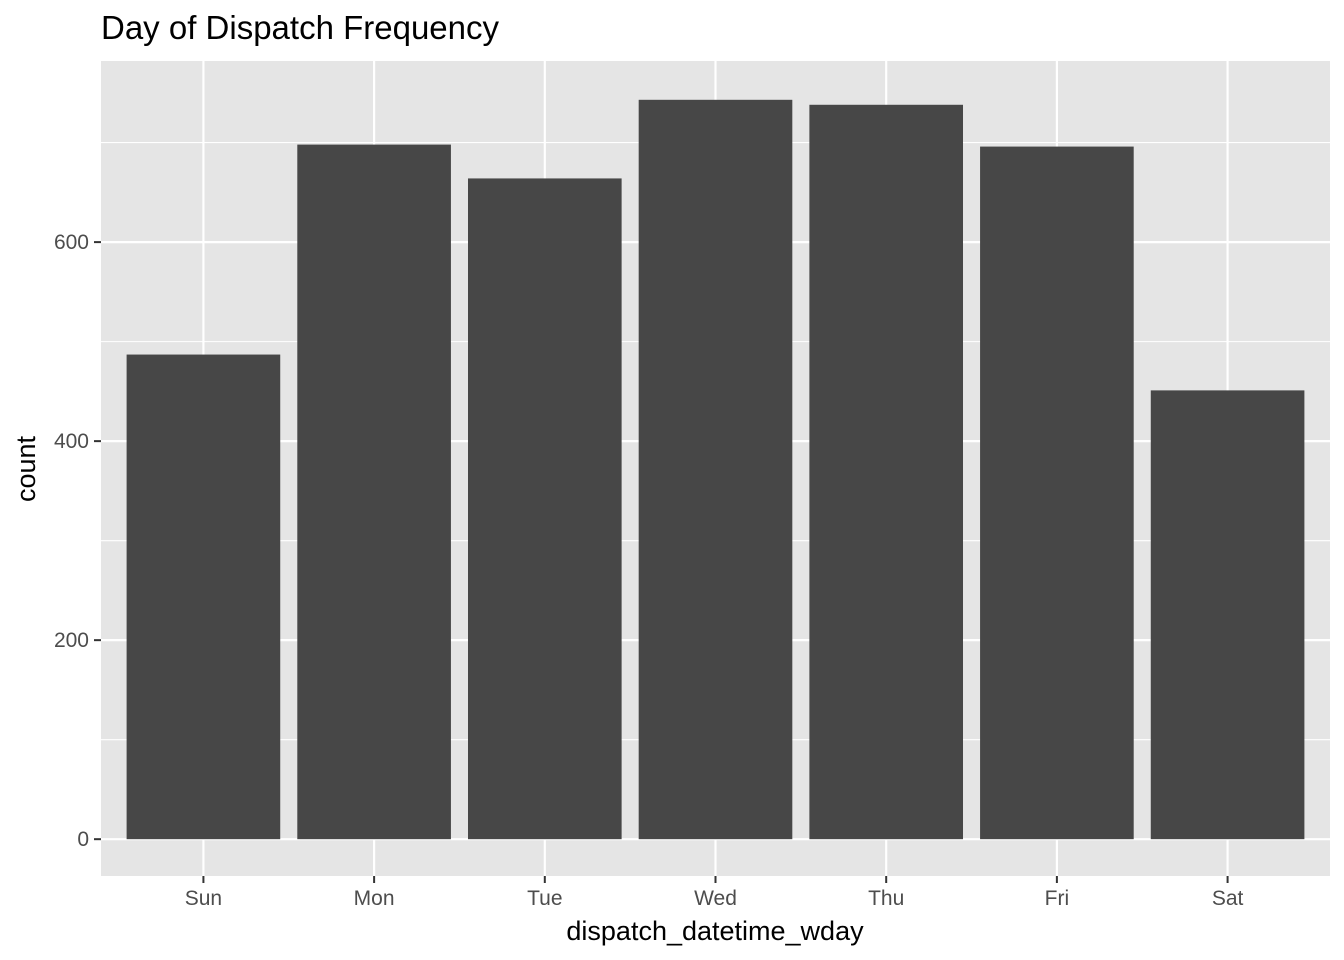  What do you see at coordinates (715, 931) in the screenshot?
I see `x-axis-title: dispatch_datetime_wday` at bounding box center [715, 931].